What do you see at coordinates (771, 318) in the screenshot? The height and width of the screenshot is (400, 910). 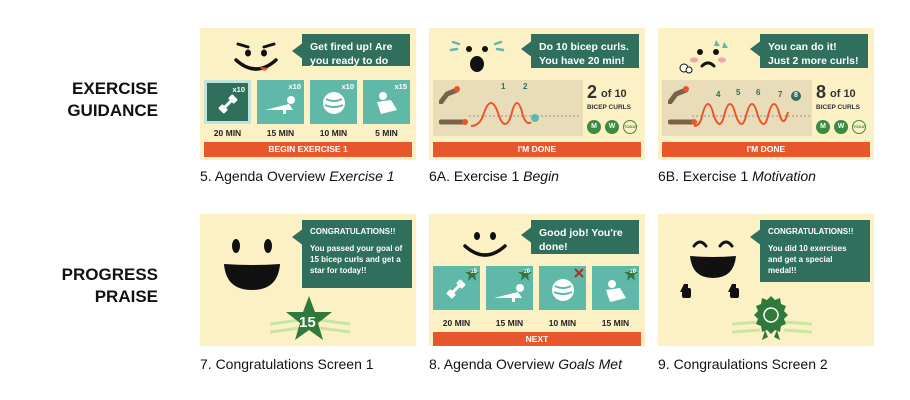 I see `medal-icon` at bounding box center [771, 318].